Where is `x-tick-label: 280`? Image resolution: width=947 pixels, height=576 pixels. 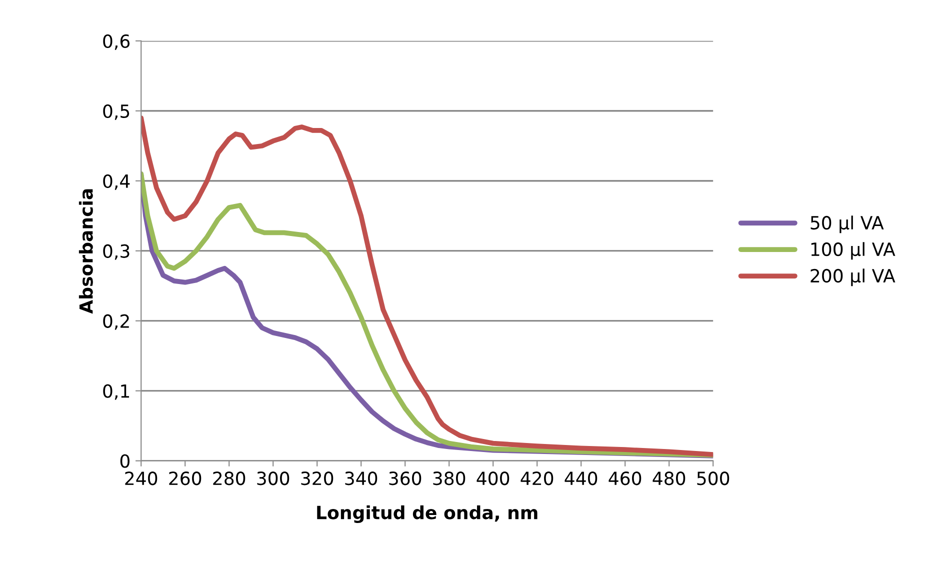 x-tick-label: 280 is located at coordinates (229, 479).